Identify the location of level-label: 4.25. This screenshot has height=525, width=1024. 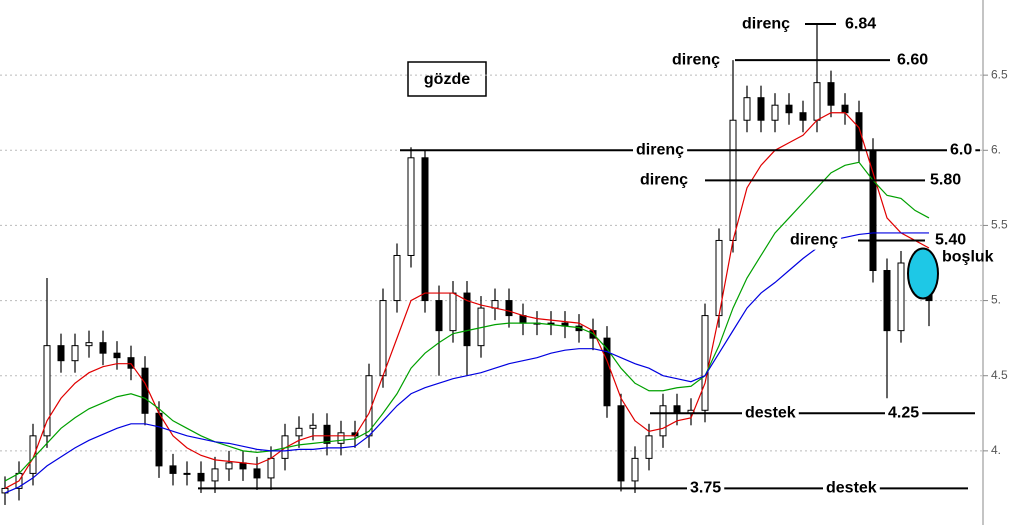
(903, 413).